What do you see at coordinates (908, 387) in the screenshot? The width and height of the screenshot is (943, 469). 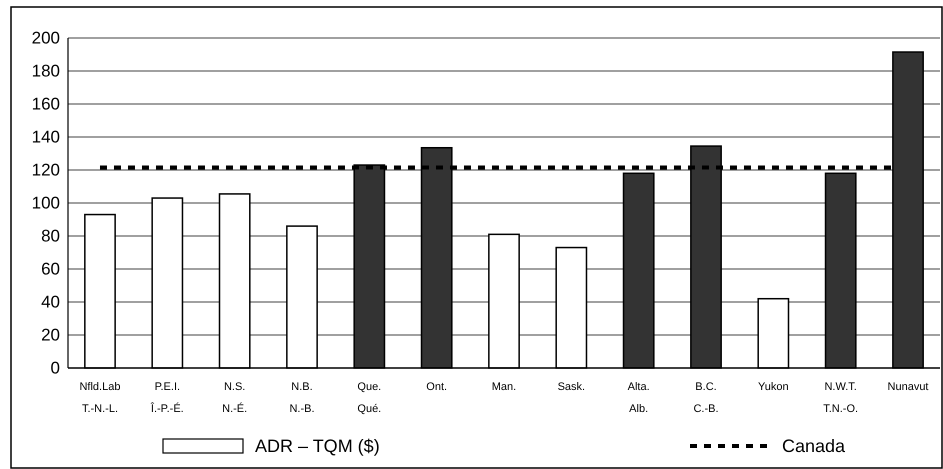 I see `x-tick-label: Nunavut` at bounding box center [908, 387].